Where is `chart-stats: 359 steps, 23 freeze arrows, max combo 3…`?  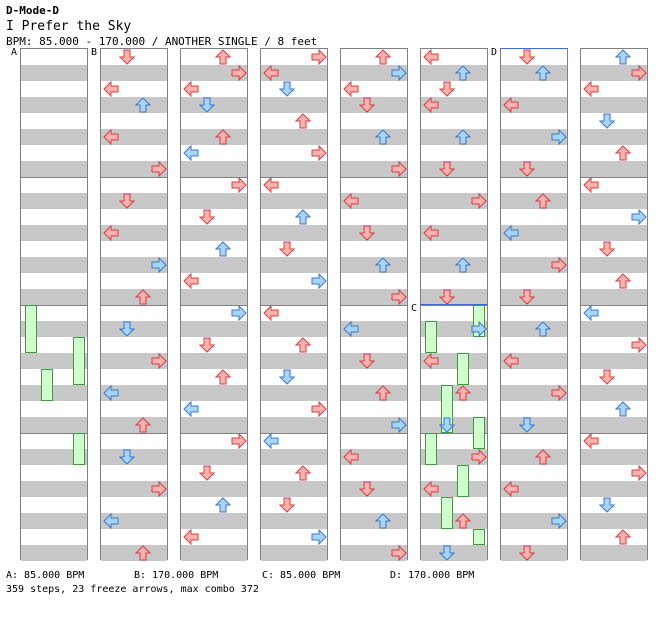 chart-stats: 359 steps, 23 freeze arrows, max combo 3… is located at coordinates (132, 589).